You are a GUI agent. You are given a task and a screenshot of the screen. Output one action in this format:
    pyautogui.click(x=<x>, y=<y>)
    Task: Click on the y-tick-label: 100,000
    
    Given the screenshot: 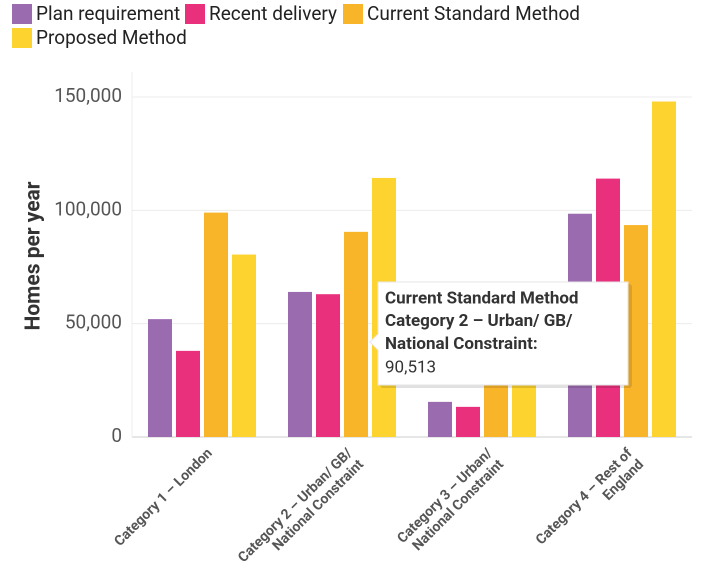 What is the action you would take?
    pyautogui.click(x=88, y=208)
    